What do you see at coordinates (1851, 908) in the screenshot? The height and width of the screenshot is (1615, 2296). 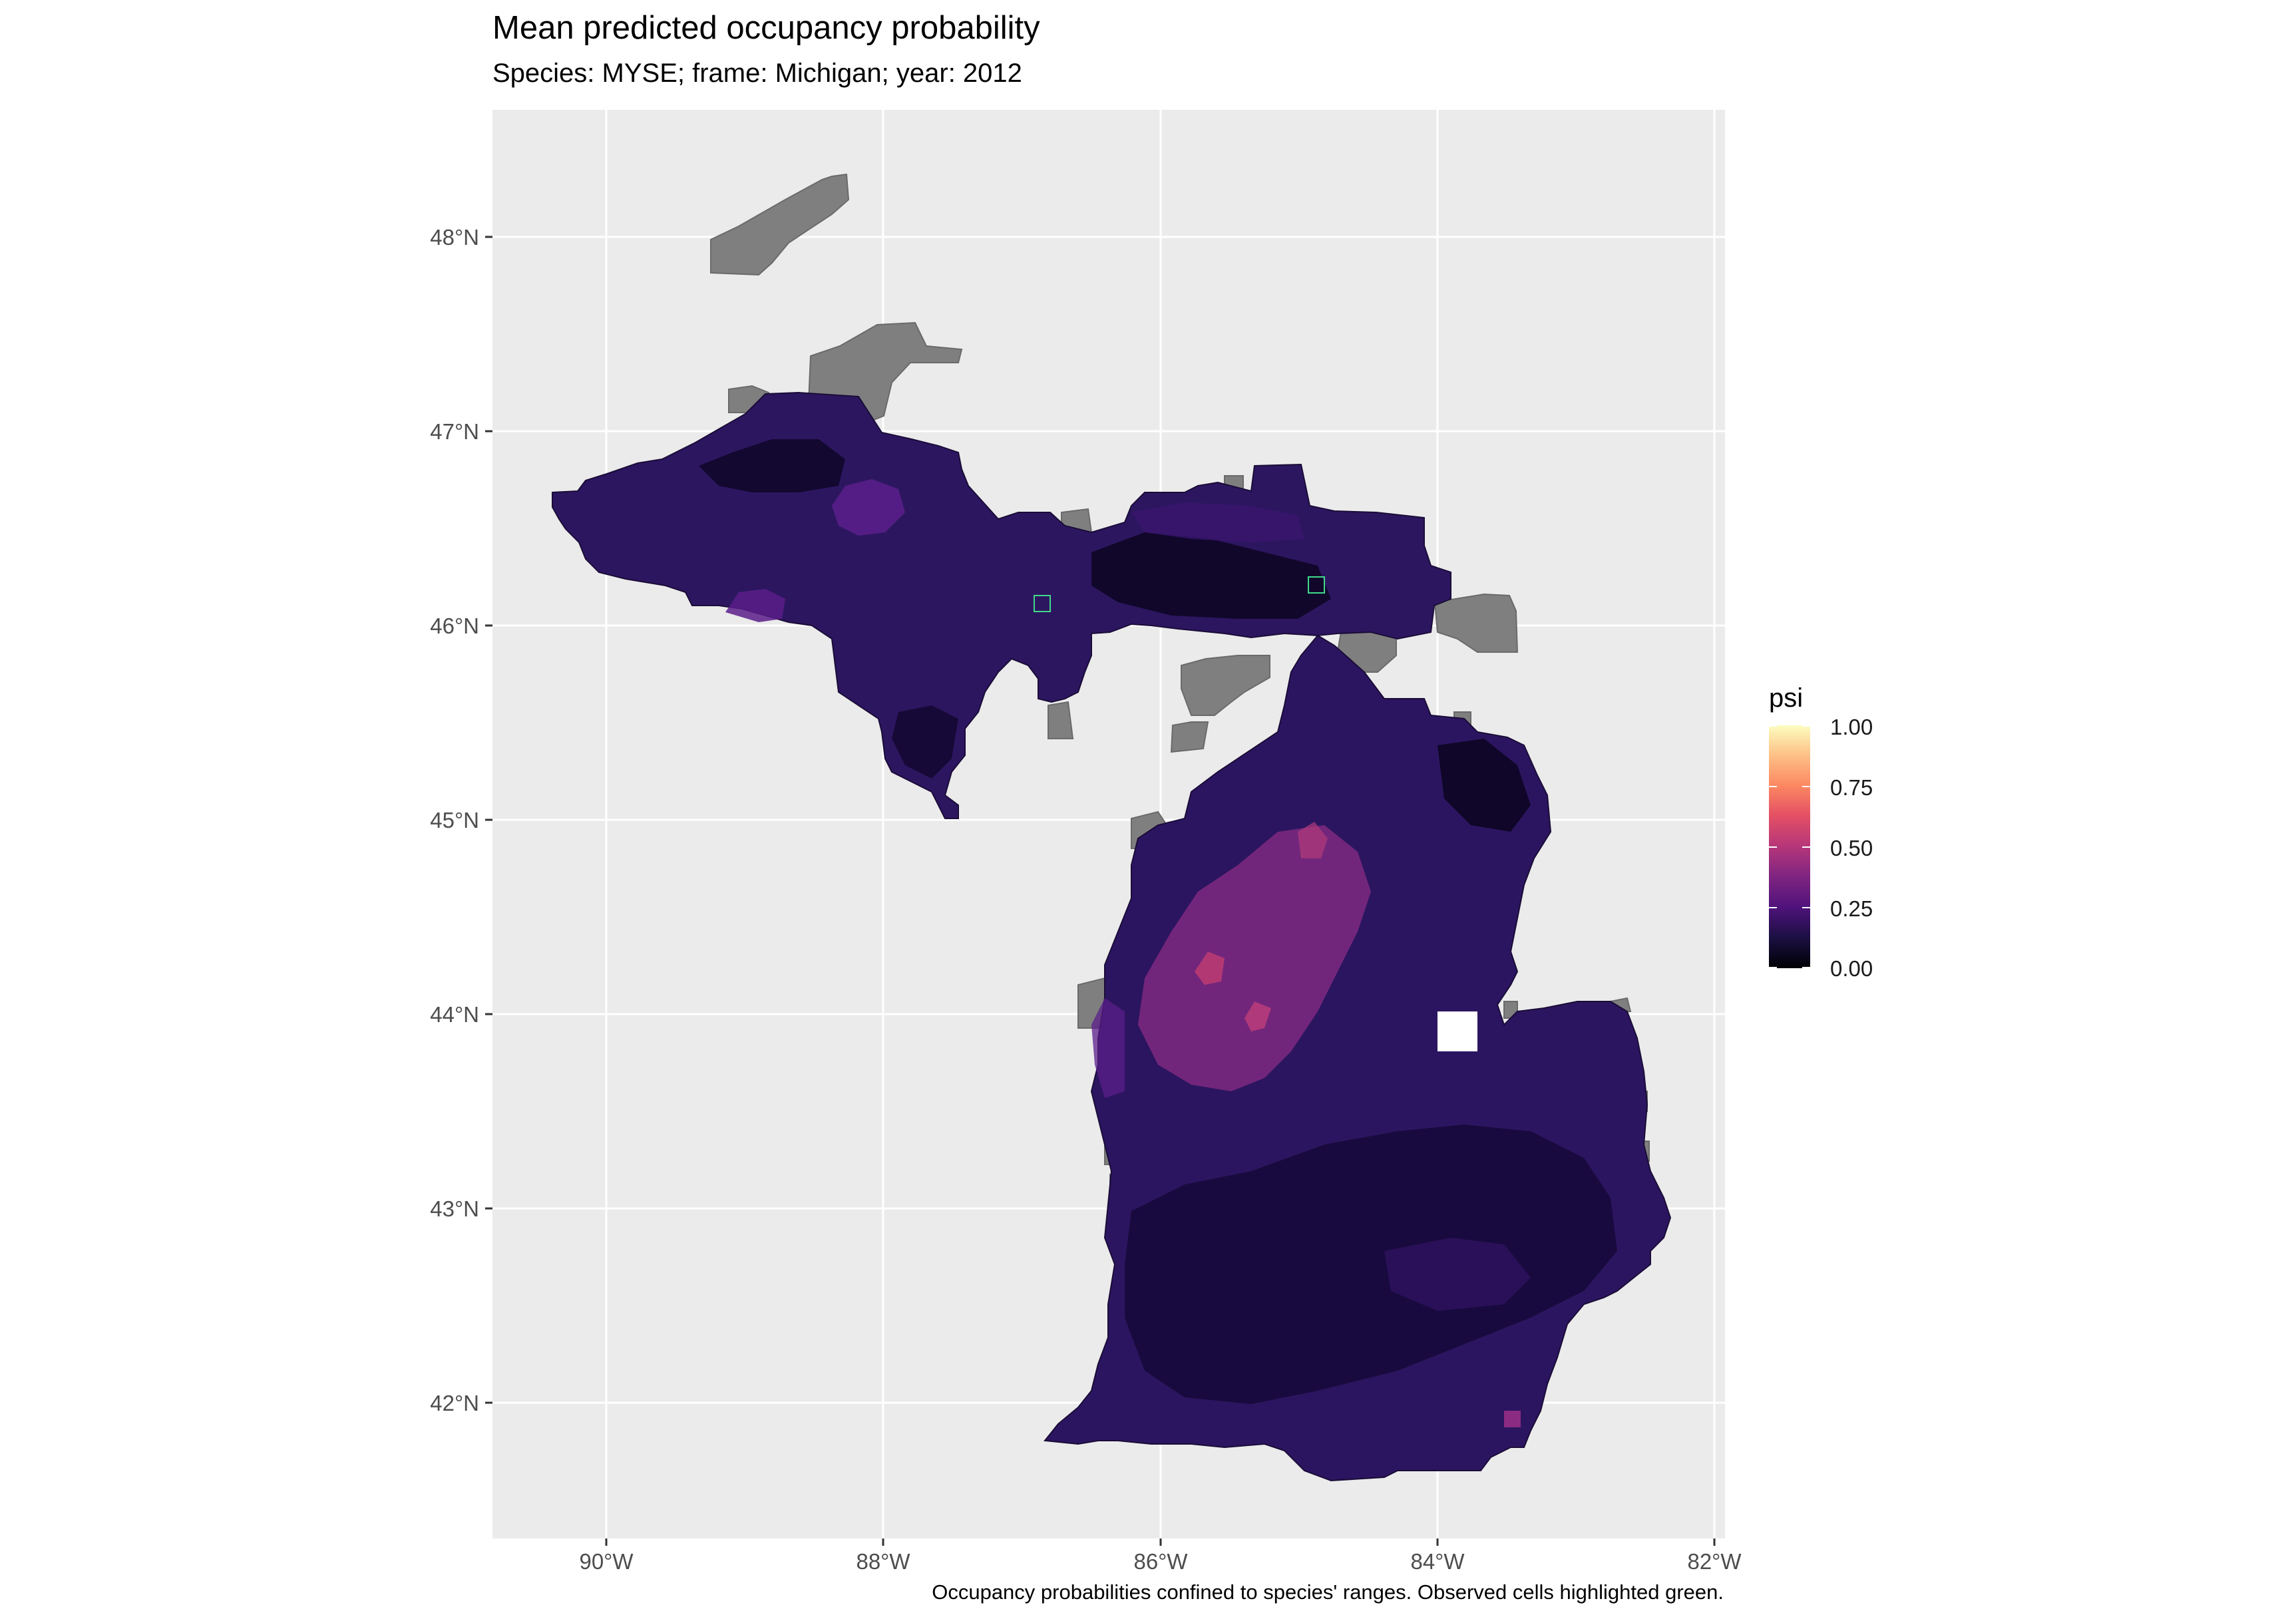 I see `legend-label: 0.25` at bounding box center [1851, 908].